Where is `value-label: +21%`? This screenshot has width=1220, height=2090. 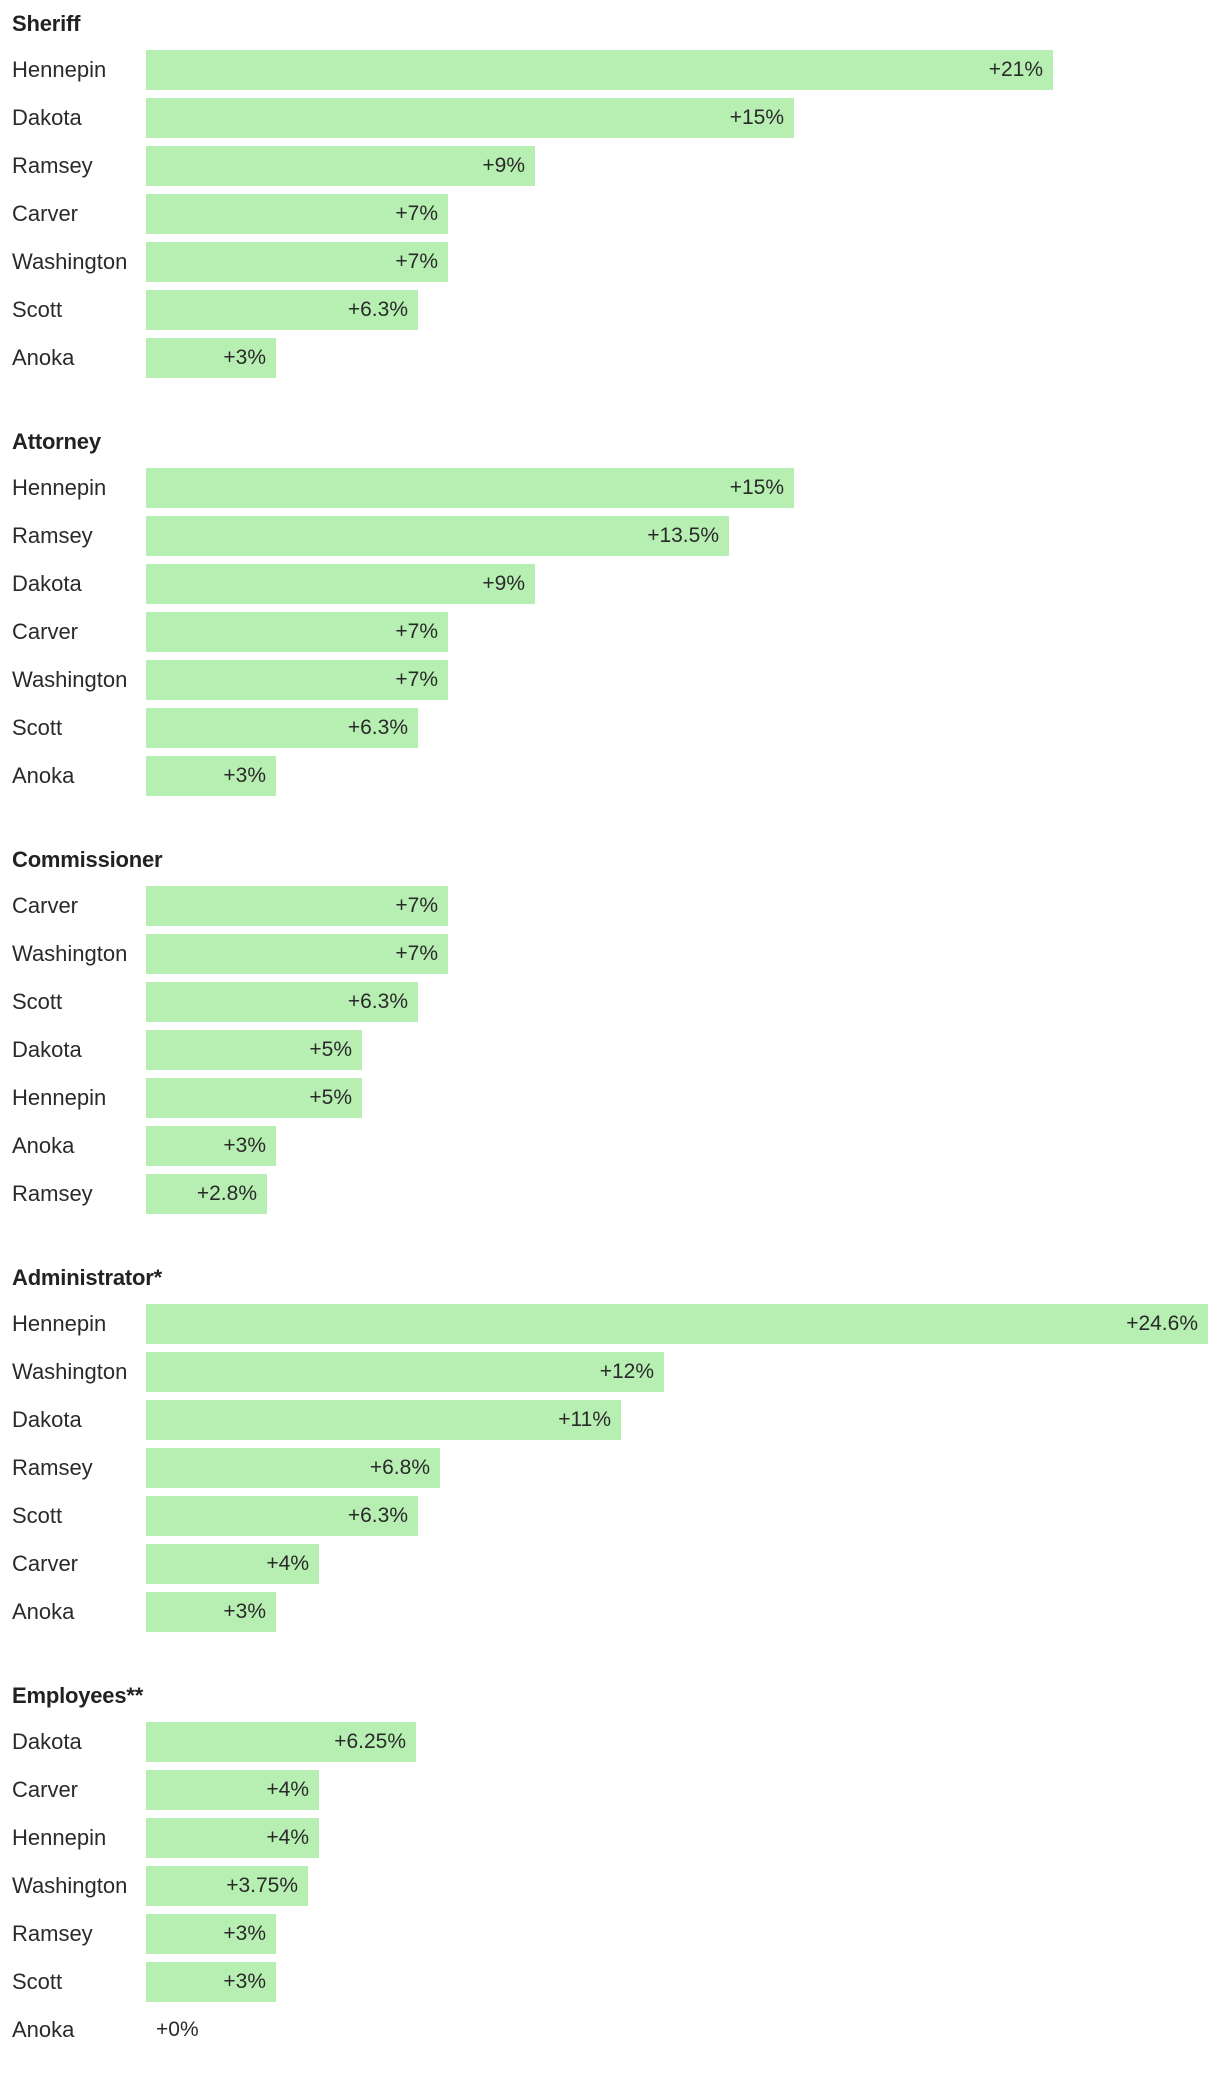
value-label: +21% is located at coordinates (1015, 69).